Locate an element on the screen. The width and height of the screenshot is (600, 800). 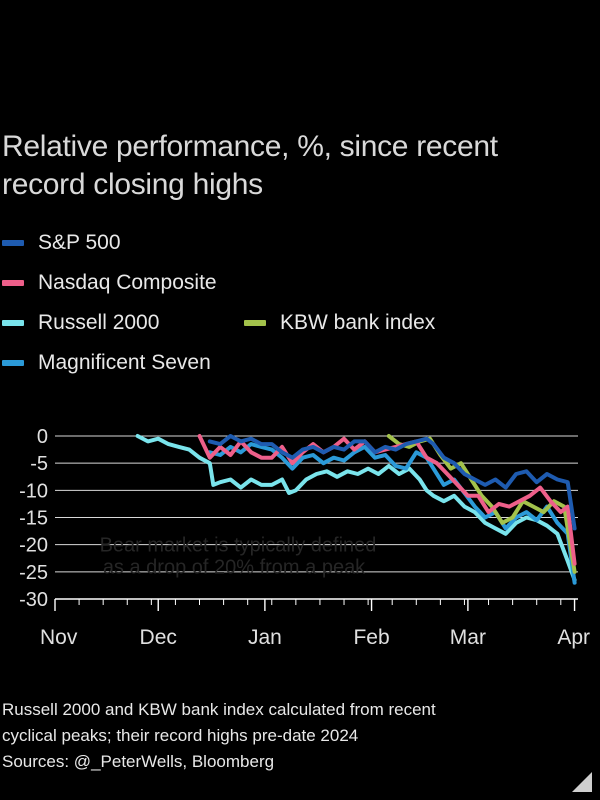
footnote-sources: Sources: @_PeterWells, Bloomberg is located at coordinates (138, 761).